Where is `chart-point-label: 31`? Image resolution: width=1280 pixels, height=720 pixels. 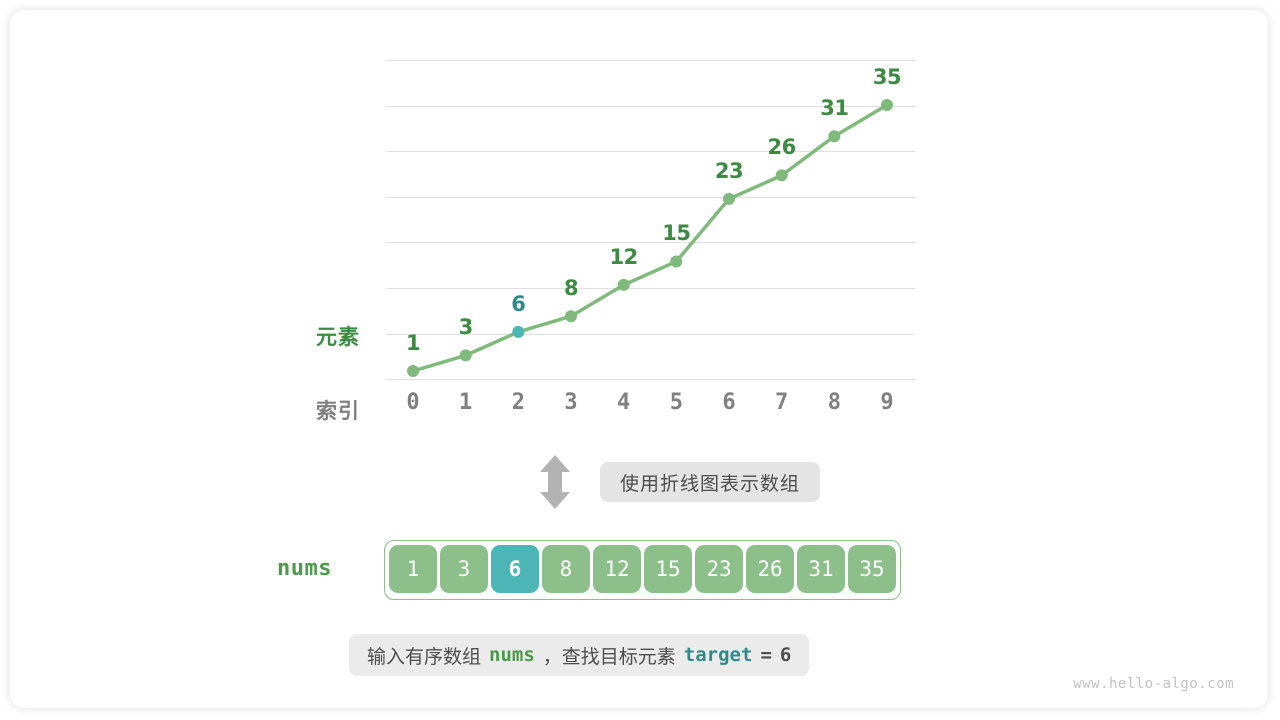
chart-point-label: 31 is located at coordinates (834, 108).